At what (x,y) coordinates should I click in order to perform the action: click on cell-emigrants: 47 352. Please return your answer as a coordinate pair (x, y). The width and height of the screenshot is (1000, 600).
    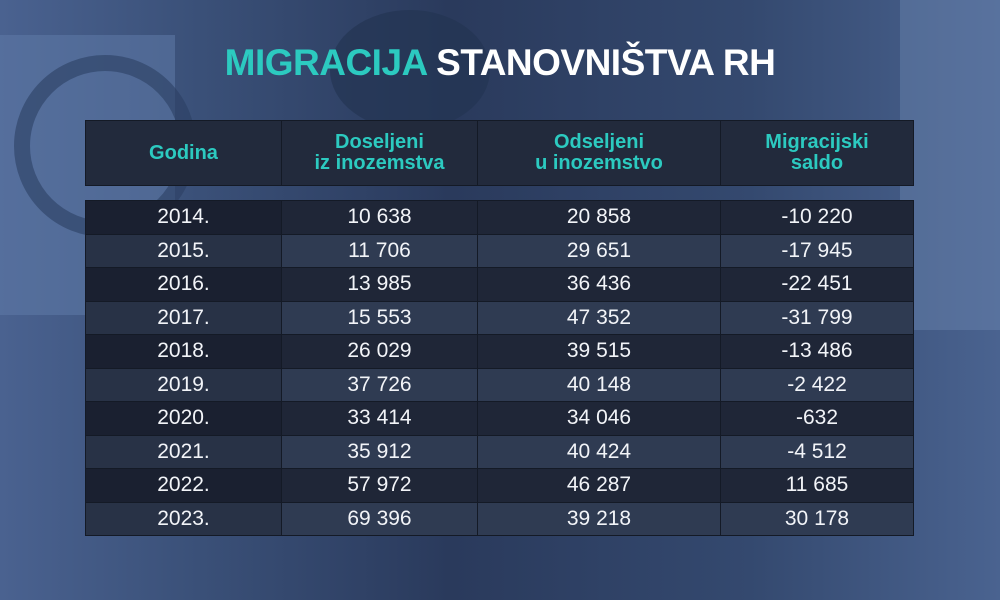
    Looking at the image, I should click on (599, 317).